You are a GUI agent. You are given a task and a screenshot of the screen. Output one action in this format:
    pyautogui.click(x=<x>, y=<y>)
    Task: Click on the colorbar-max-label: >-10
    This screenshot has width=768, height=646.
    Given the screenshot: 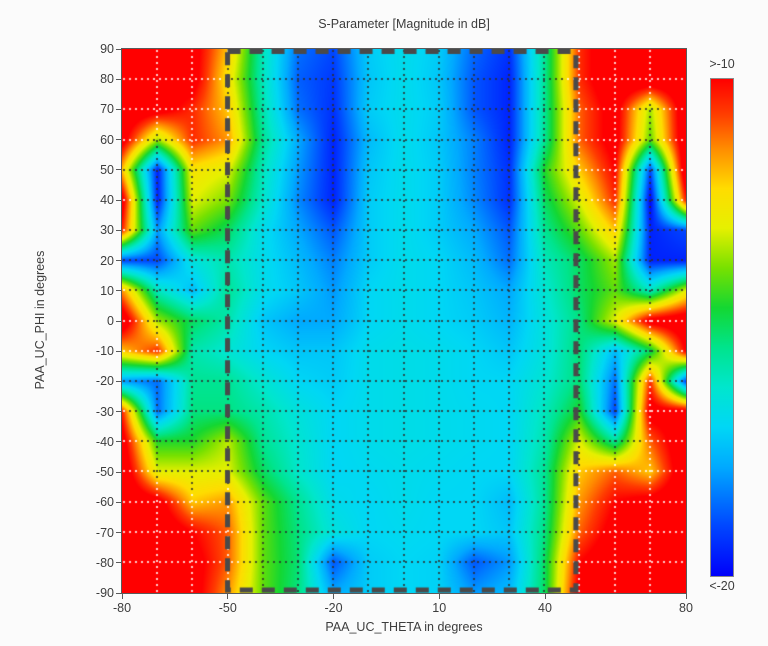 What is the action you would take?
    pyautogui.click(x=722, y=64)
    